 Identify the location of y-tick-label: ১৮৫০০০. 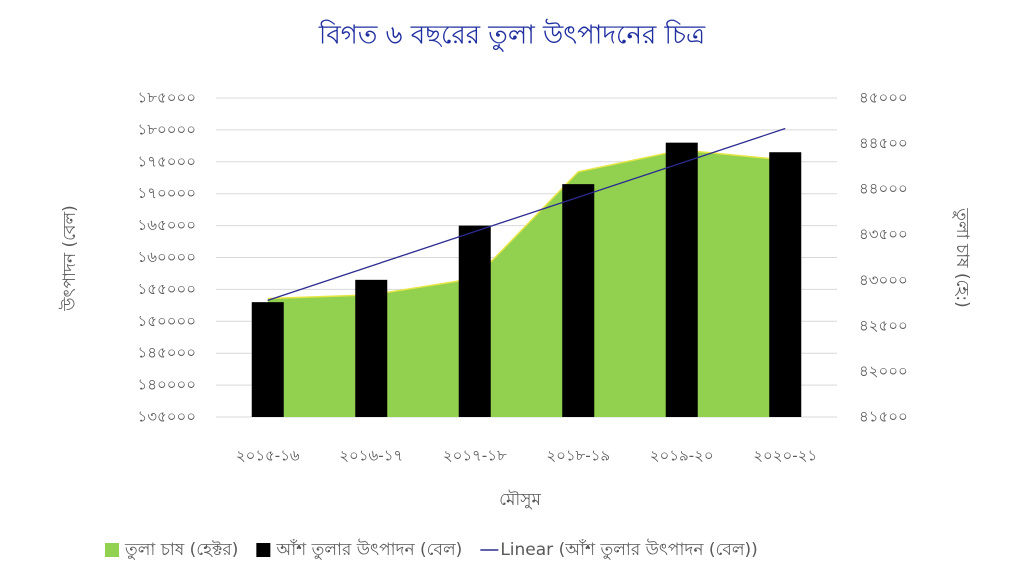
(167, 98).